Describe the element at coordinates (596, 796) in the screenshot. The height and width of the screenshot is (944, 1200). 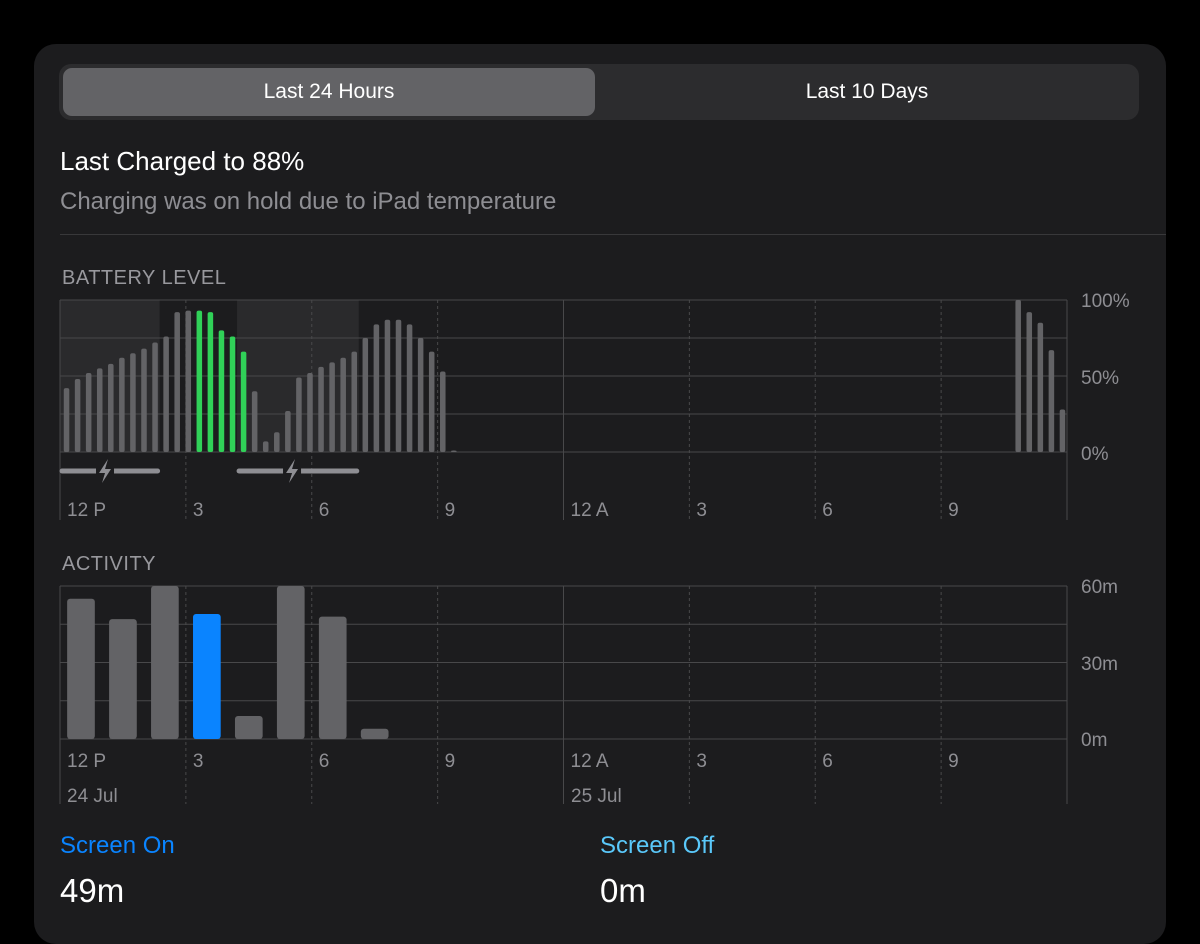
I see `date-label-25-jul: 25 Jul` at that location.